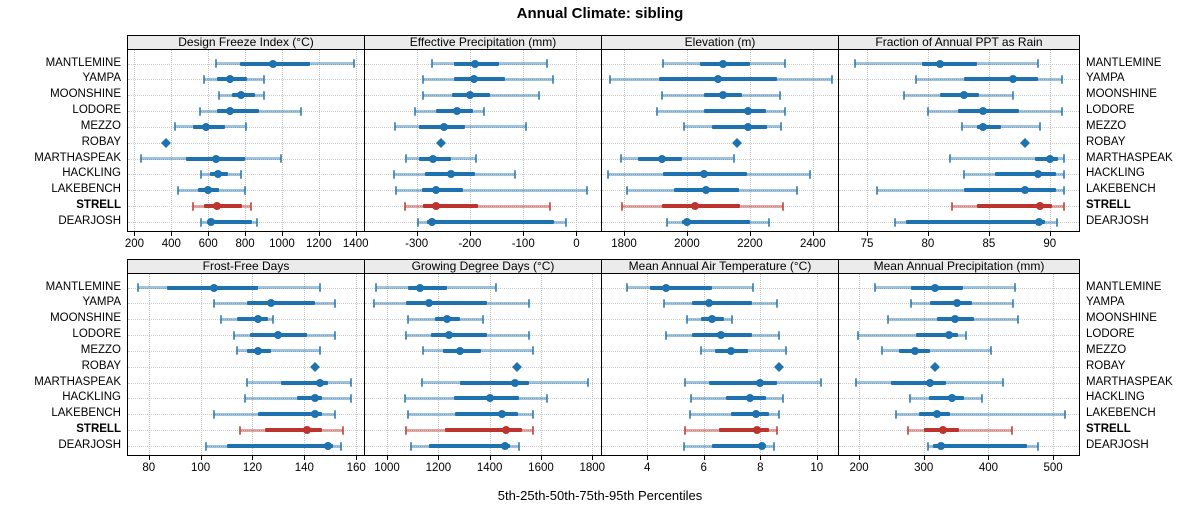  What do you see at coordinates (77, 157) in the screenshot?
I see `site-label-marthaspeak: MARTHASPEAK` at bounding box center [77, 157].